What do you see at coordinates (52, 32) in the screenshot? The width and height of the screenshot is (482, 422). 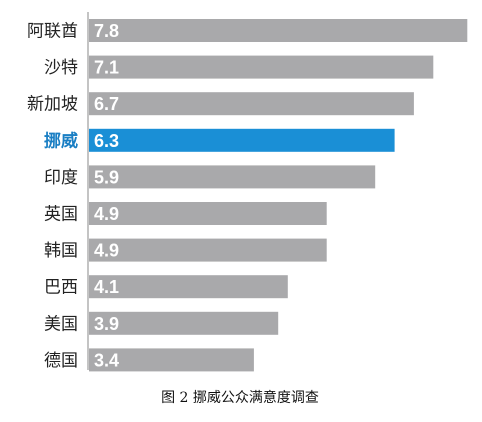 I see `category-label-1: 阿联酋` at bounding box center [52, 32].